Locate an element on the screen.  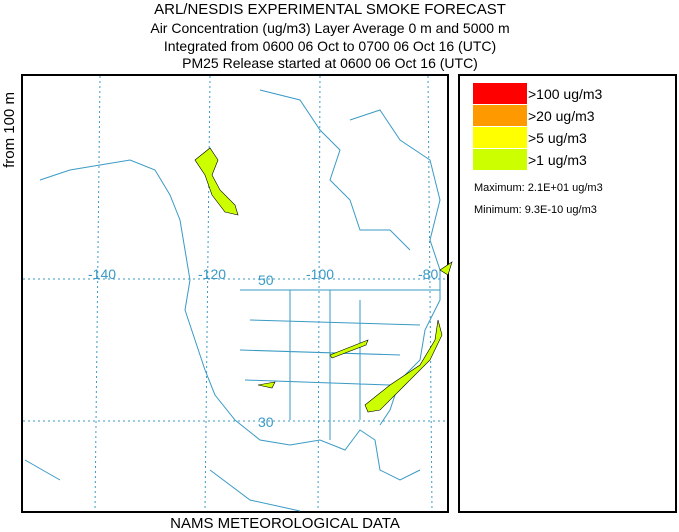
lat-label: 30 is located at coordinates (266, 422).